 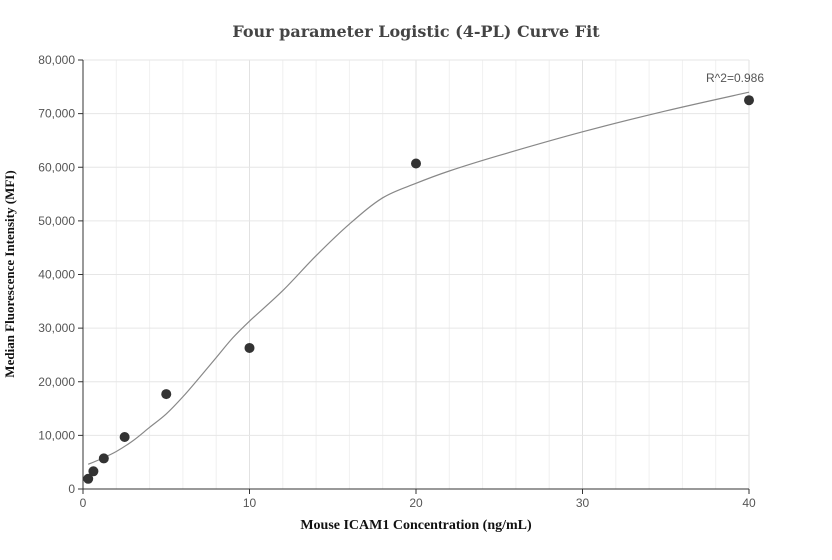 What do you see at coordinates (416, 525) in the screenshot?
I see `x-axis-label: Mouse ICAM1 Concentration (ng/mL)` at bounding box center [416, 525].